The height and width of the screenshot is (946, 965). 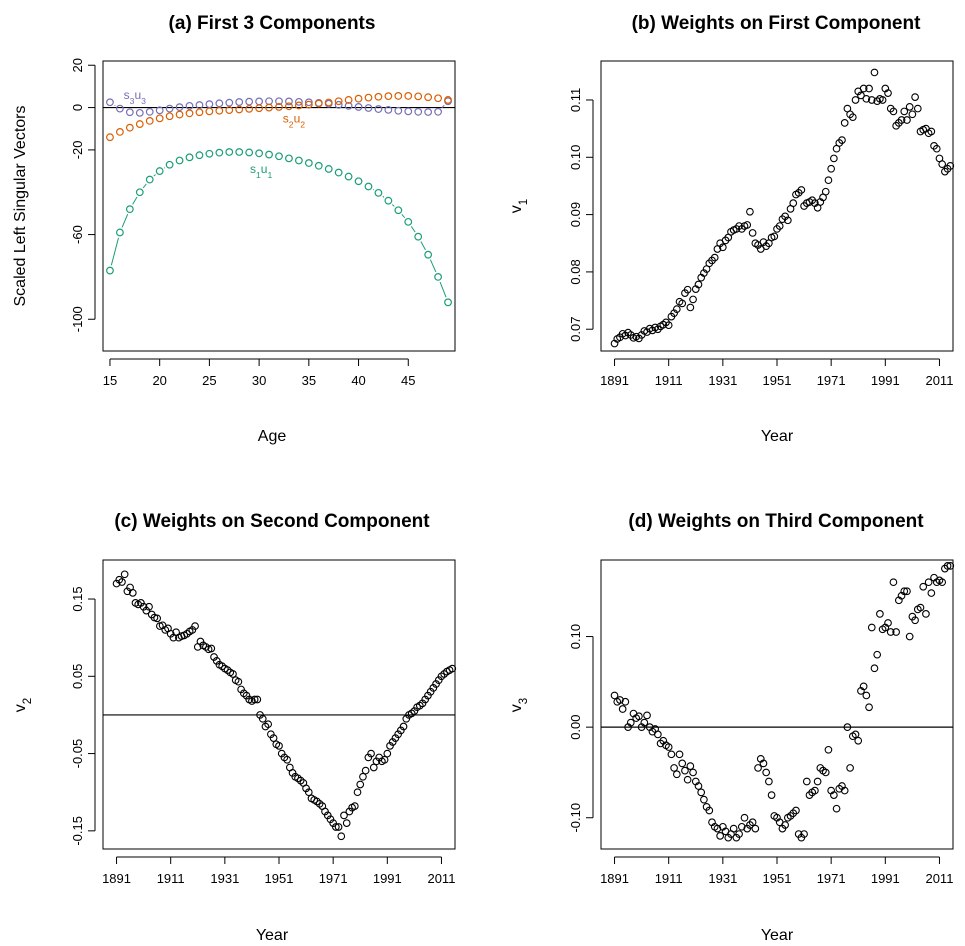 I want to click on y-tick-label: -0.05, so click(x=77, y=754).